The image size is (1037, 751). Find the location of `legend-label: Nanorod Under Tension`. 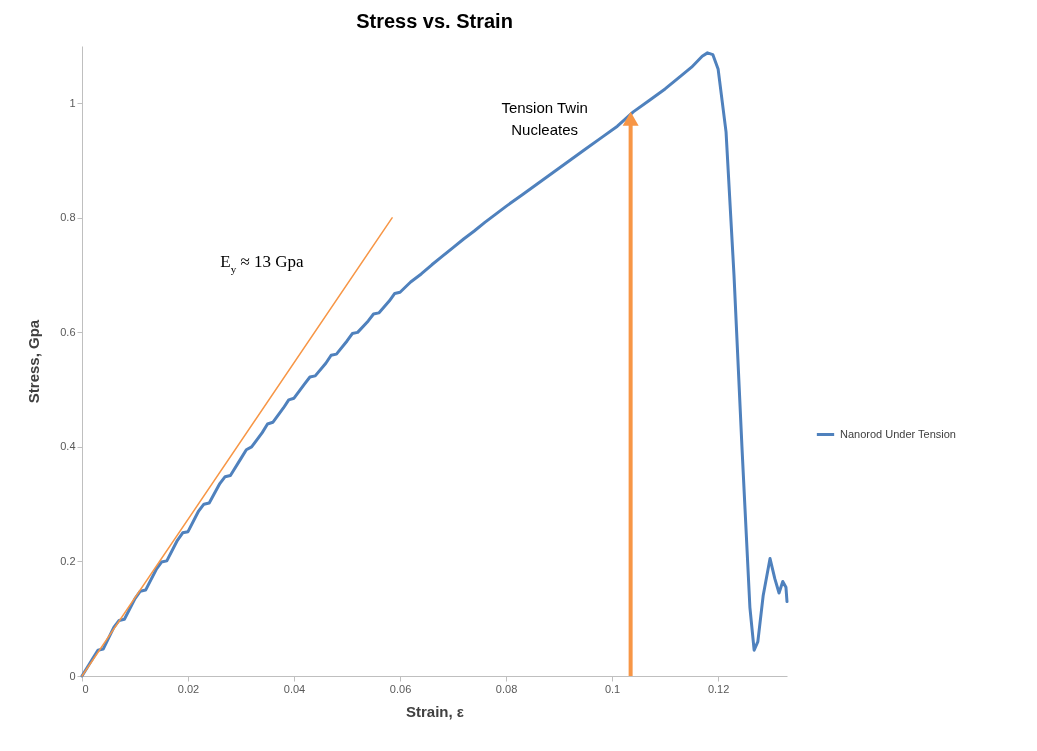

legend-label: Nanorod Under Tension is located at coordinates (898, 433).